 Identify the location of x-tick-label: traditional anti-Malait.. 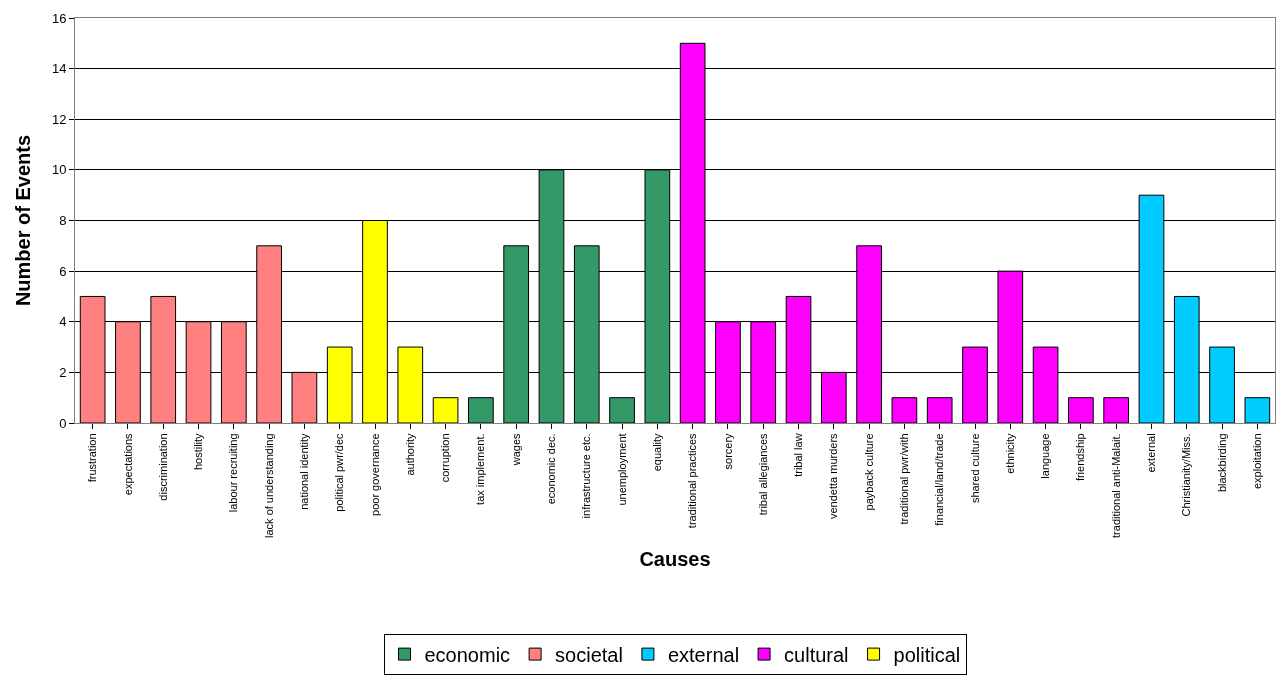
(1115, 485).